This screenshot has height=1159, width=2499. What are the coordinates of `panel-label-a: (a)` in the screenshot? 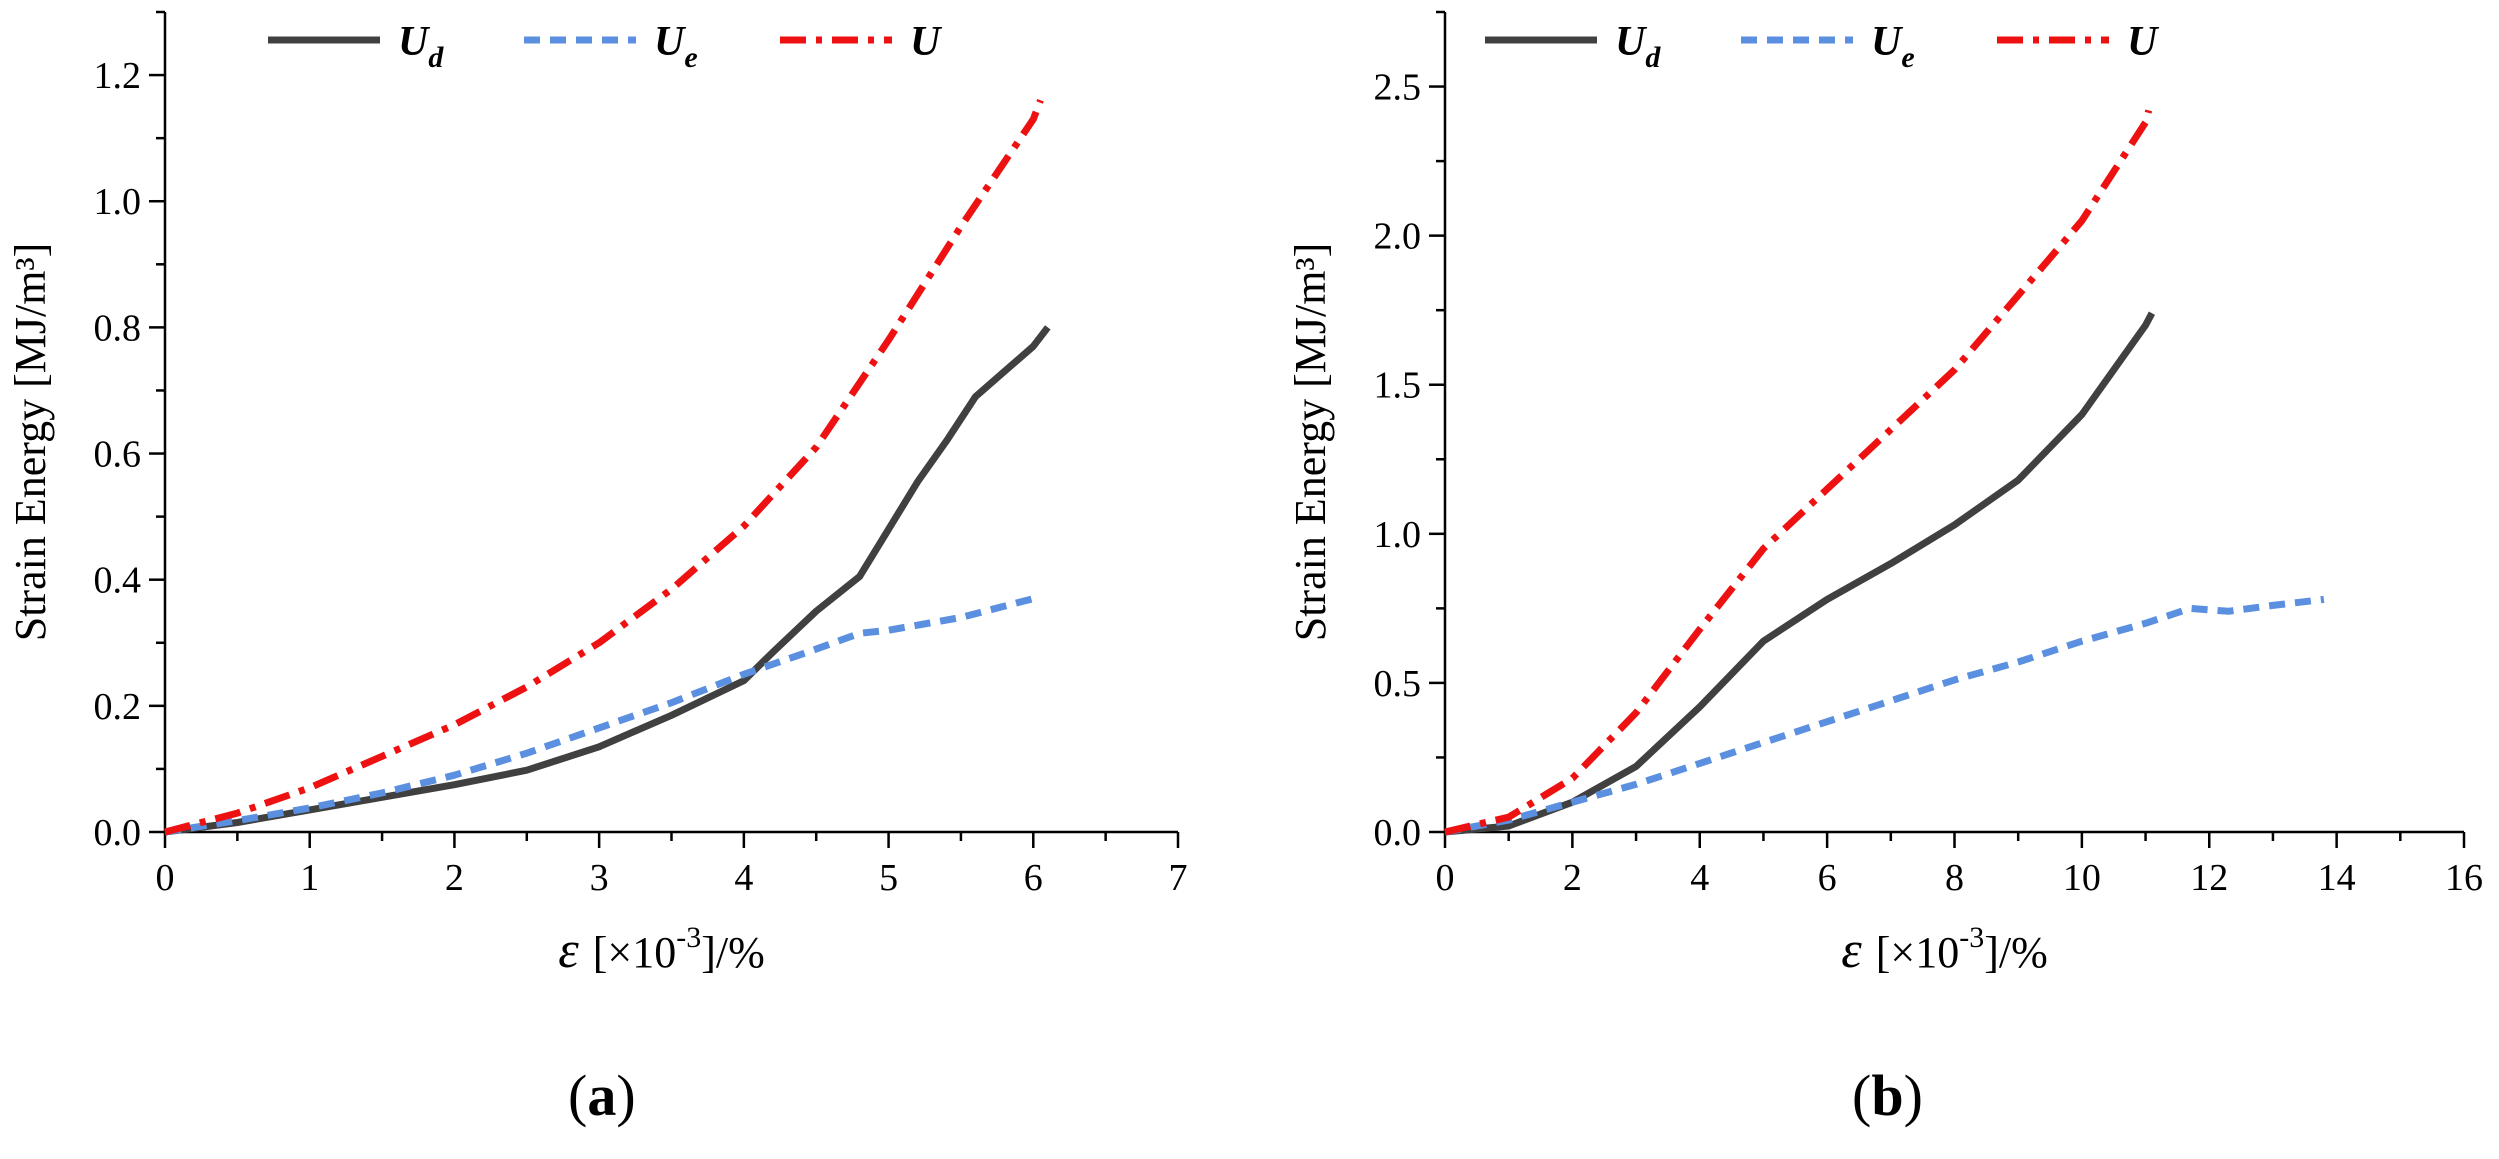 It's located at (602, 1095).